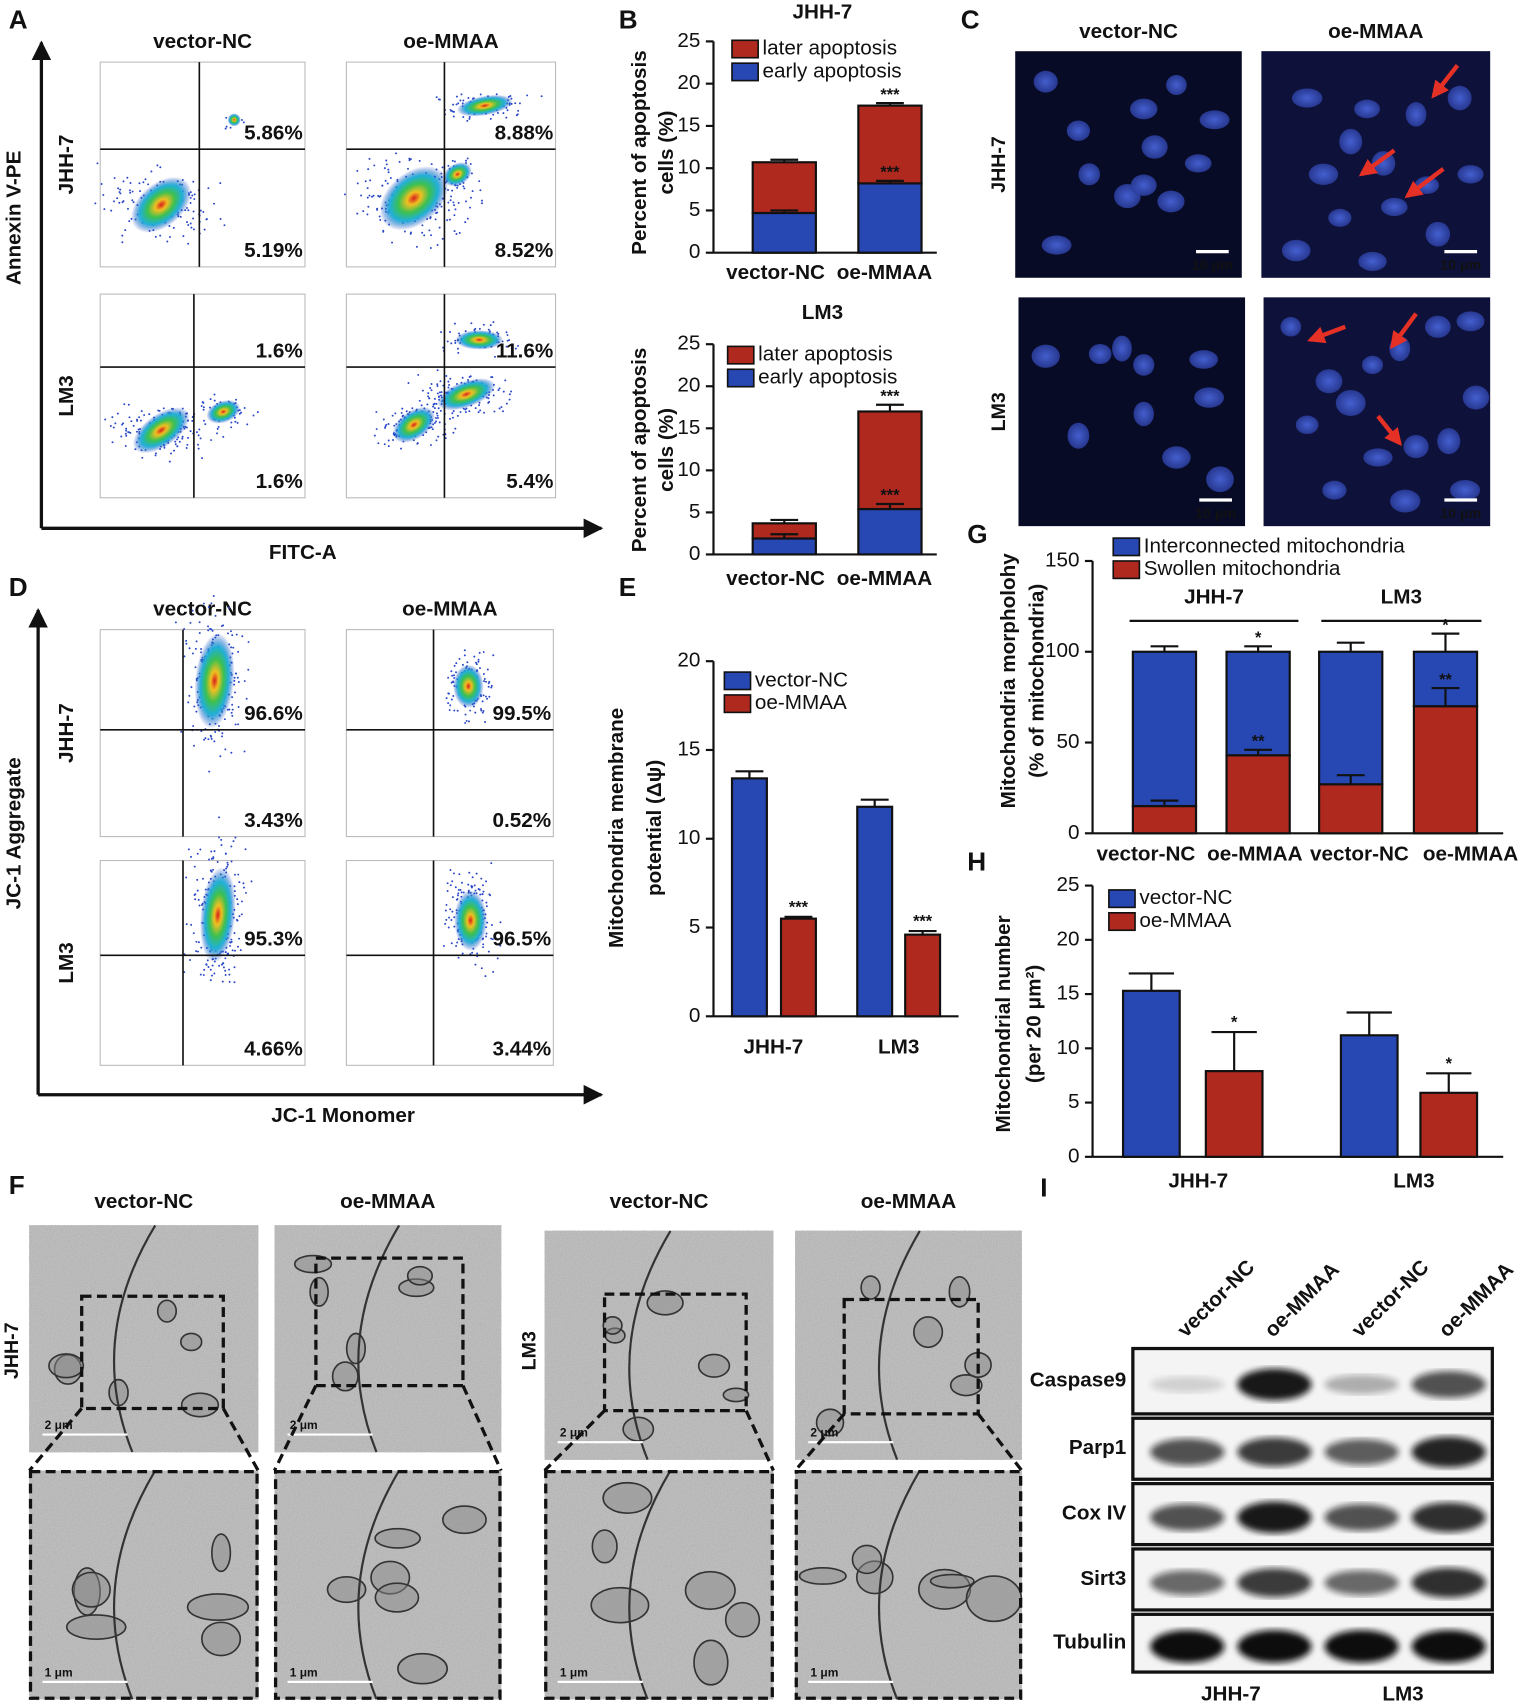  I want to click on bar, so click(1234, 1114).